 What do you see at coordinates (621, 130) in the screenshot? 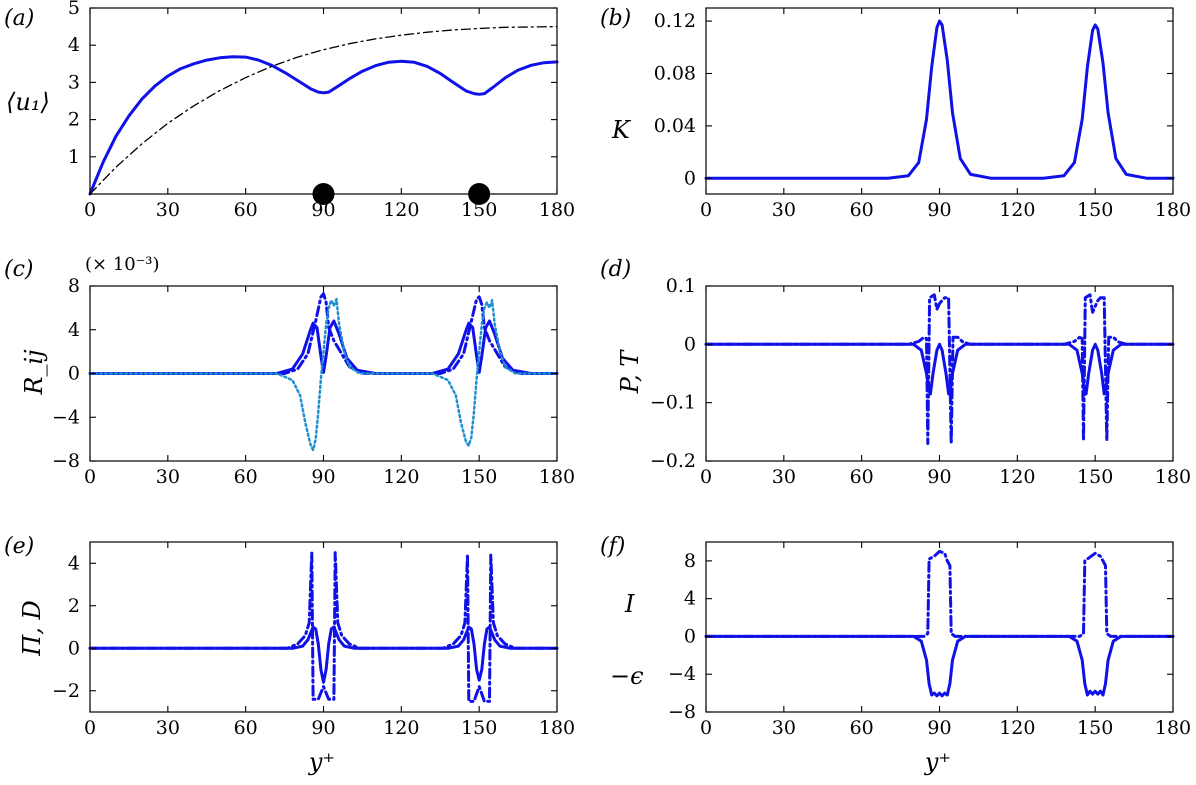
I see `panel-b-ylabel: K` at bounding box center [621, 130].